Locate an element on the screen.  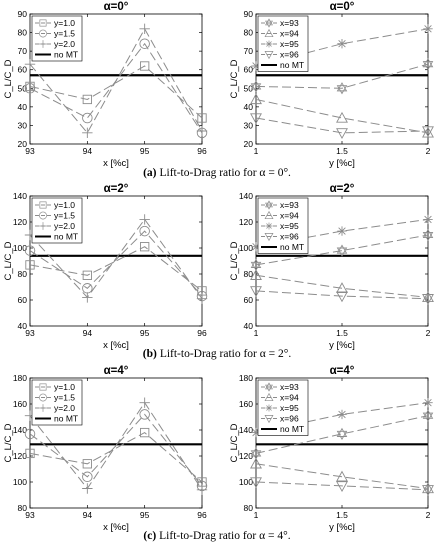
caption-a-letter: (a) is located at coordinates (150, 173).